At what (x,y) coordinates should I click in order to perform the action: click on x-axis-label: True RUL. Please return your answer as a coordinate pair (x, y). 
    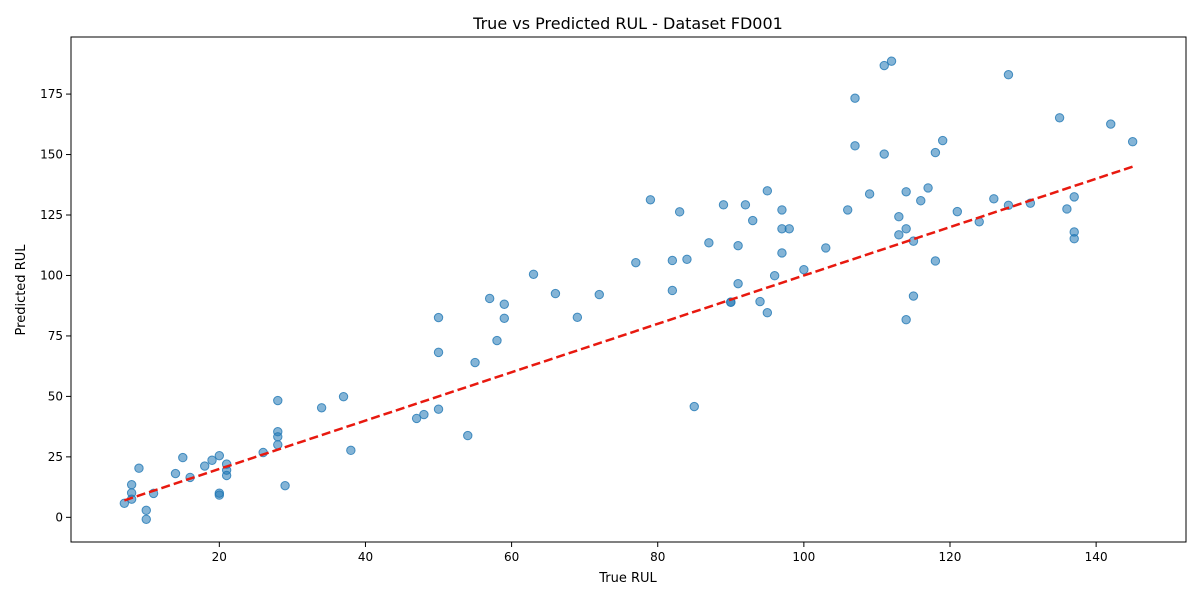
    Looking at the image, I should click on (627, 578).